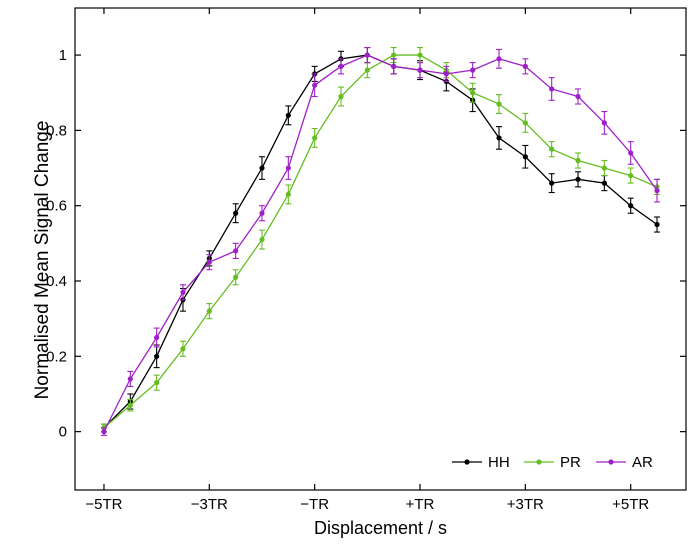  What do you see at coordinates (499, 462) in the screenshot?
I see `legend-label: HH` at bounding box center [499, 462].